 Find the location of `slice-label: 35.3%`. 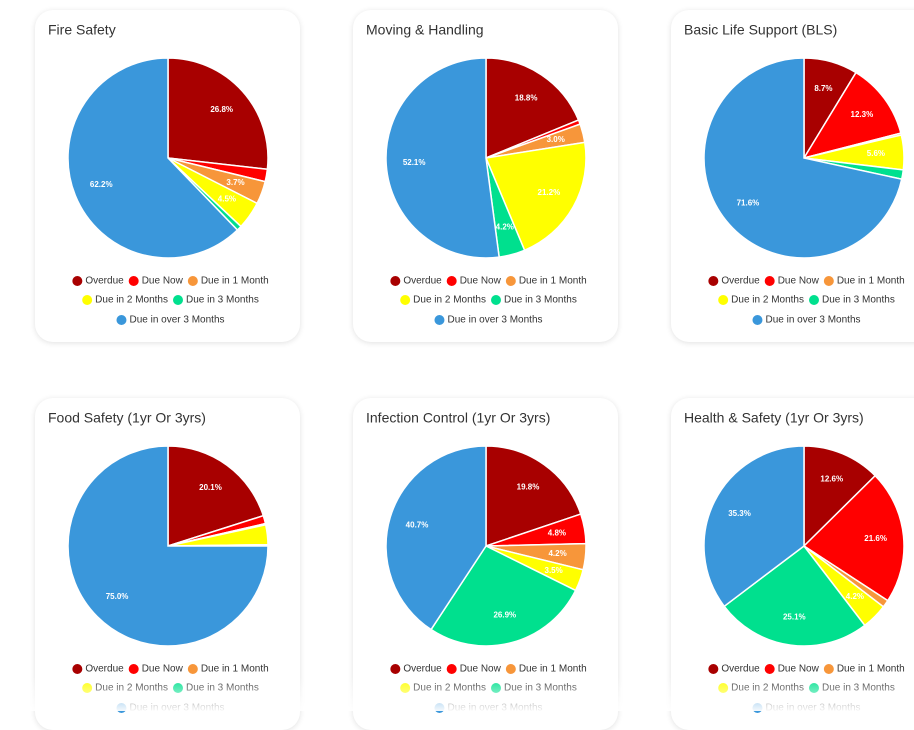

slice-label: 35.3% is located at coordinates (739, 513).